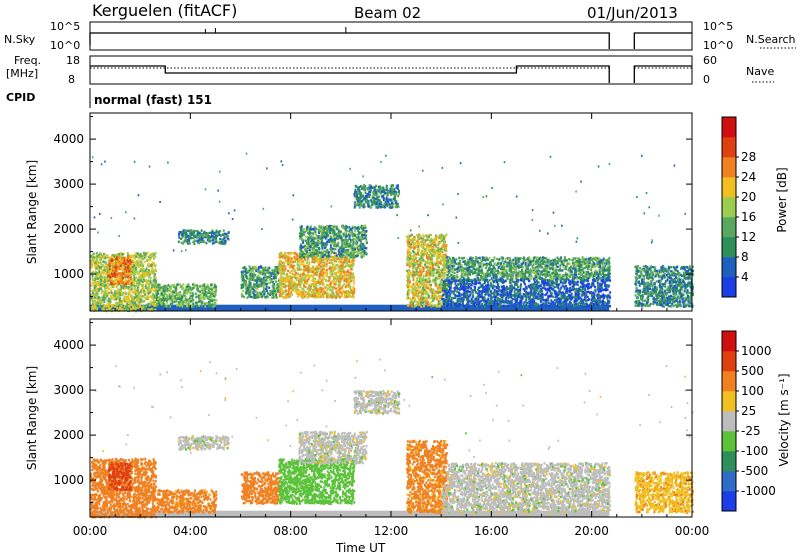 The height and width of the screenshot is (554, 800). What do you see at coordinates (710, 60) in the screenshot?
I see `nave-tick-top: 60` at bounding box center [710, 60].